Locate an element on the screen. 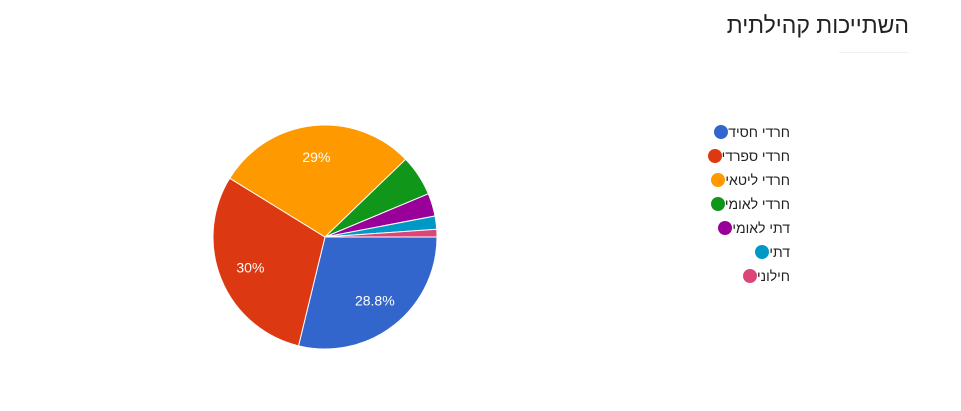 The height and width of the screenshot is (411, 961). legend-item-6: חילוני is located at coordinates (690, 276).